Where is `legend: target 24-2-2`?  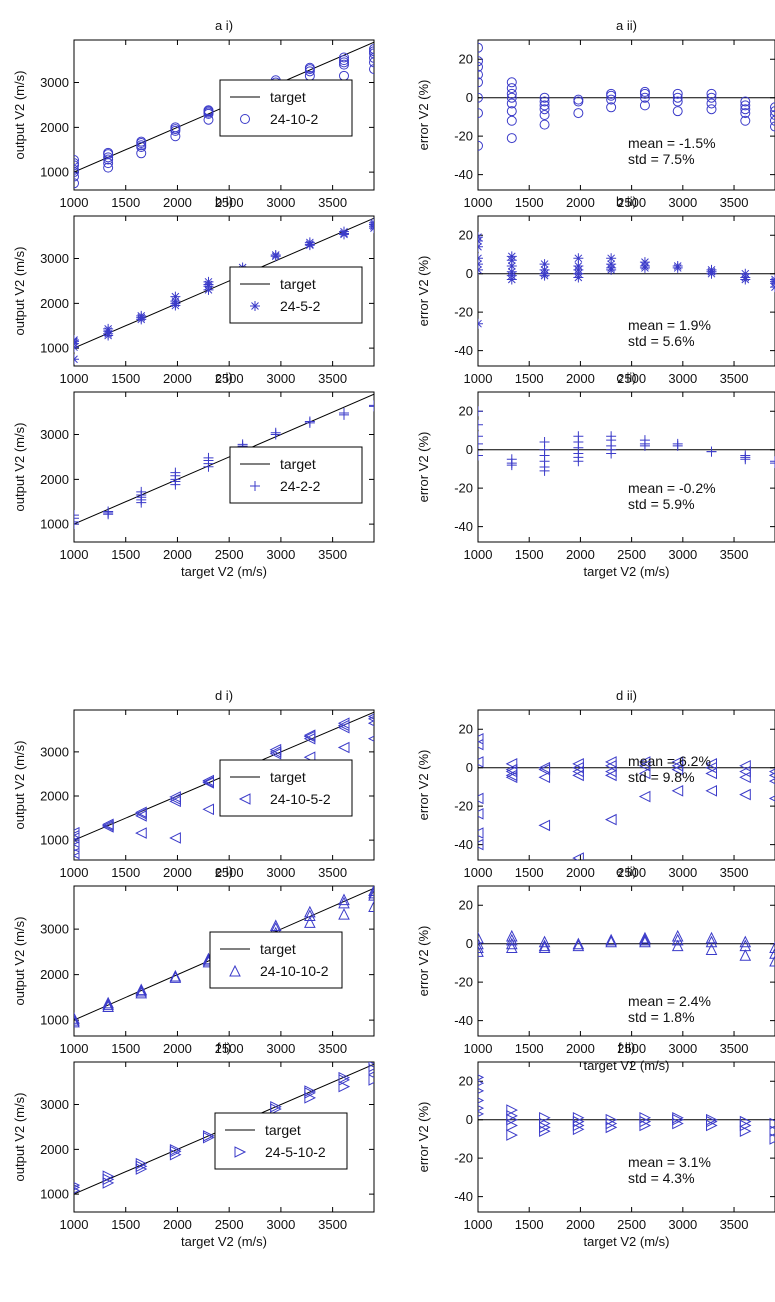
legend: target 24-2-2 is located at coordinates (296, 475).